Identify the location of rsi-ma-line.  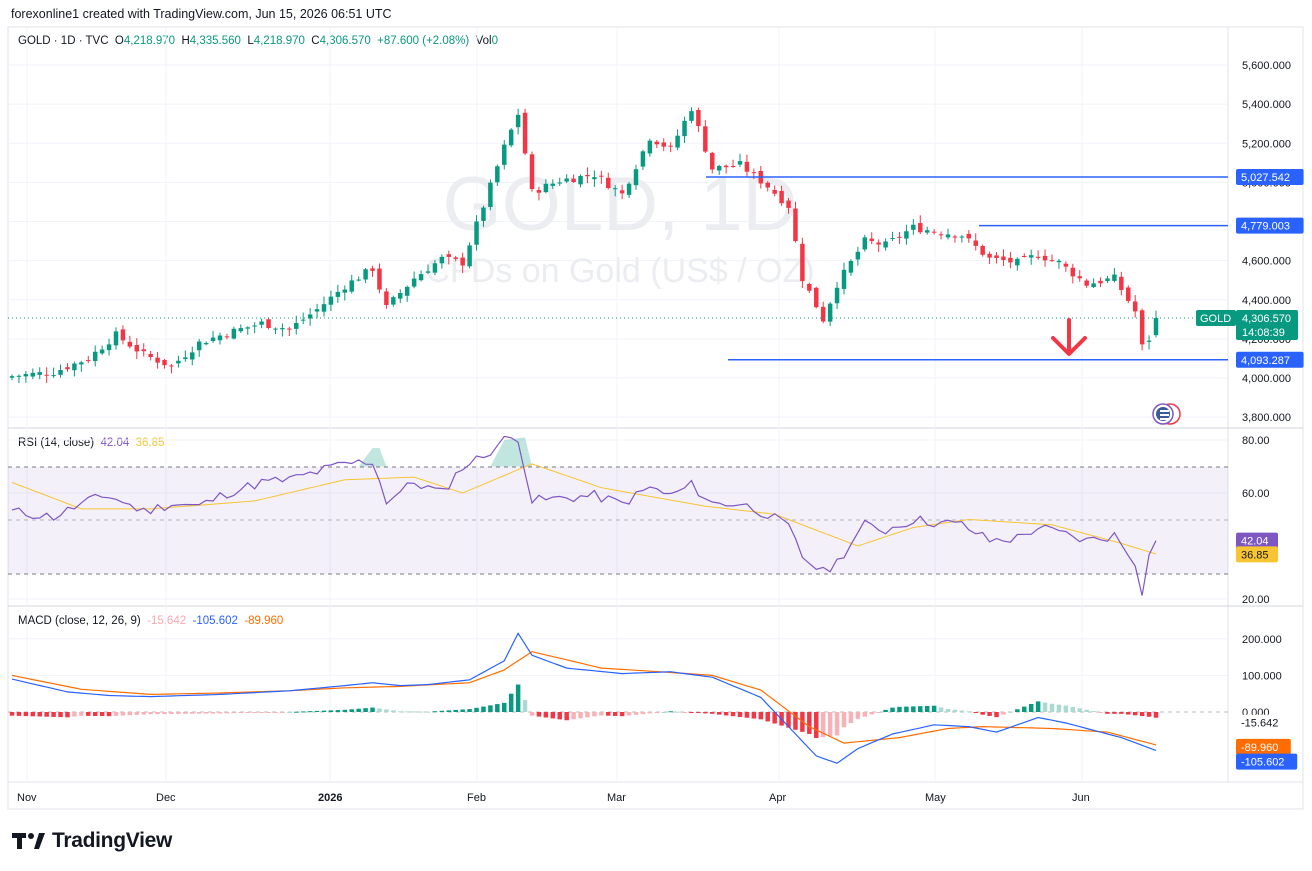
(584, 509).